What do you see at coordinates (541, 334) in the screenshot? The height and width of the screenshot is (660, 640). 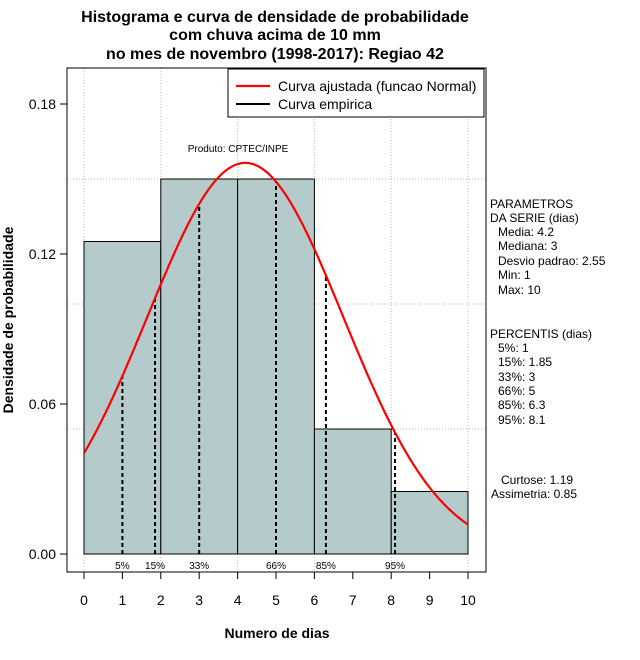 I see `percentis-title: PERCENTIS (dias)` at bounding box center [541, 334].